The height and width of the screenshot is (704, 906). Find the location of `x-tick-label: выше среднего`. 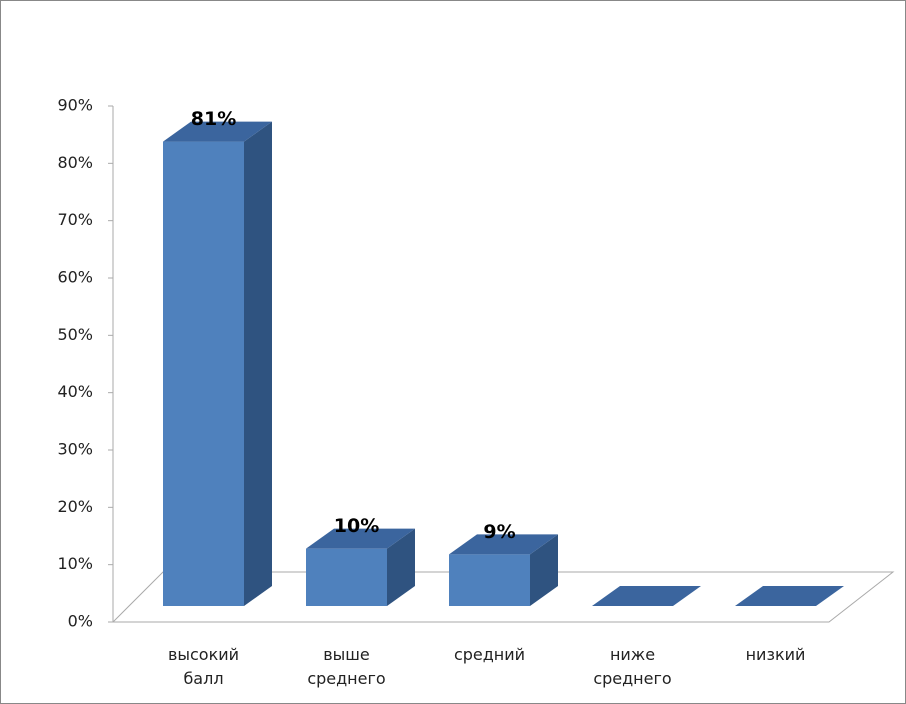

x-tick-label: выше среднего is located at coordinates (346, 666).